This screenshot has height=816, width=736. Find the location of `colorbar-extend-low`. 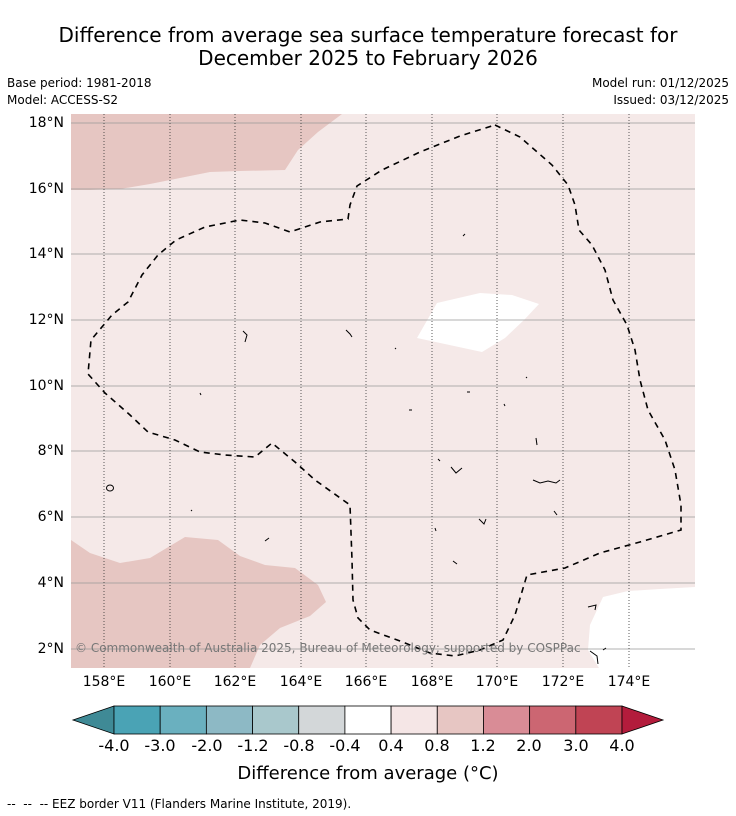

colorbar-extend-low is located at coordinates (93, 720).